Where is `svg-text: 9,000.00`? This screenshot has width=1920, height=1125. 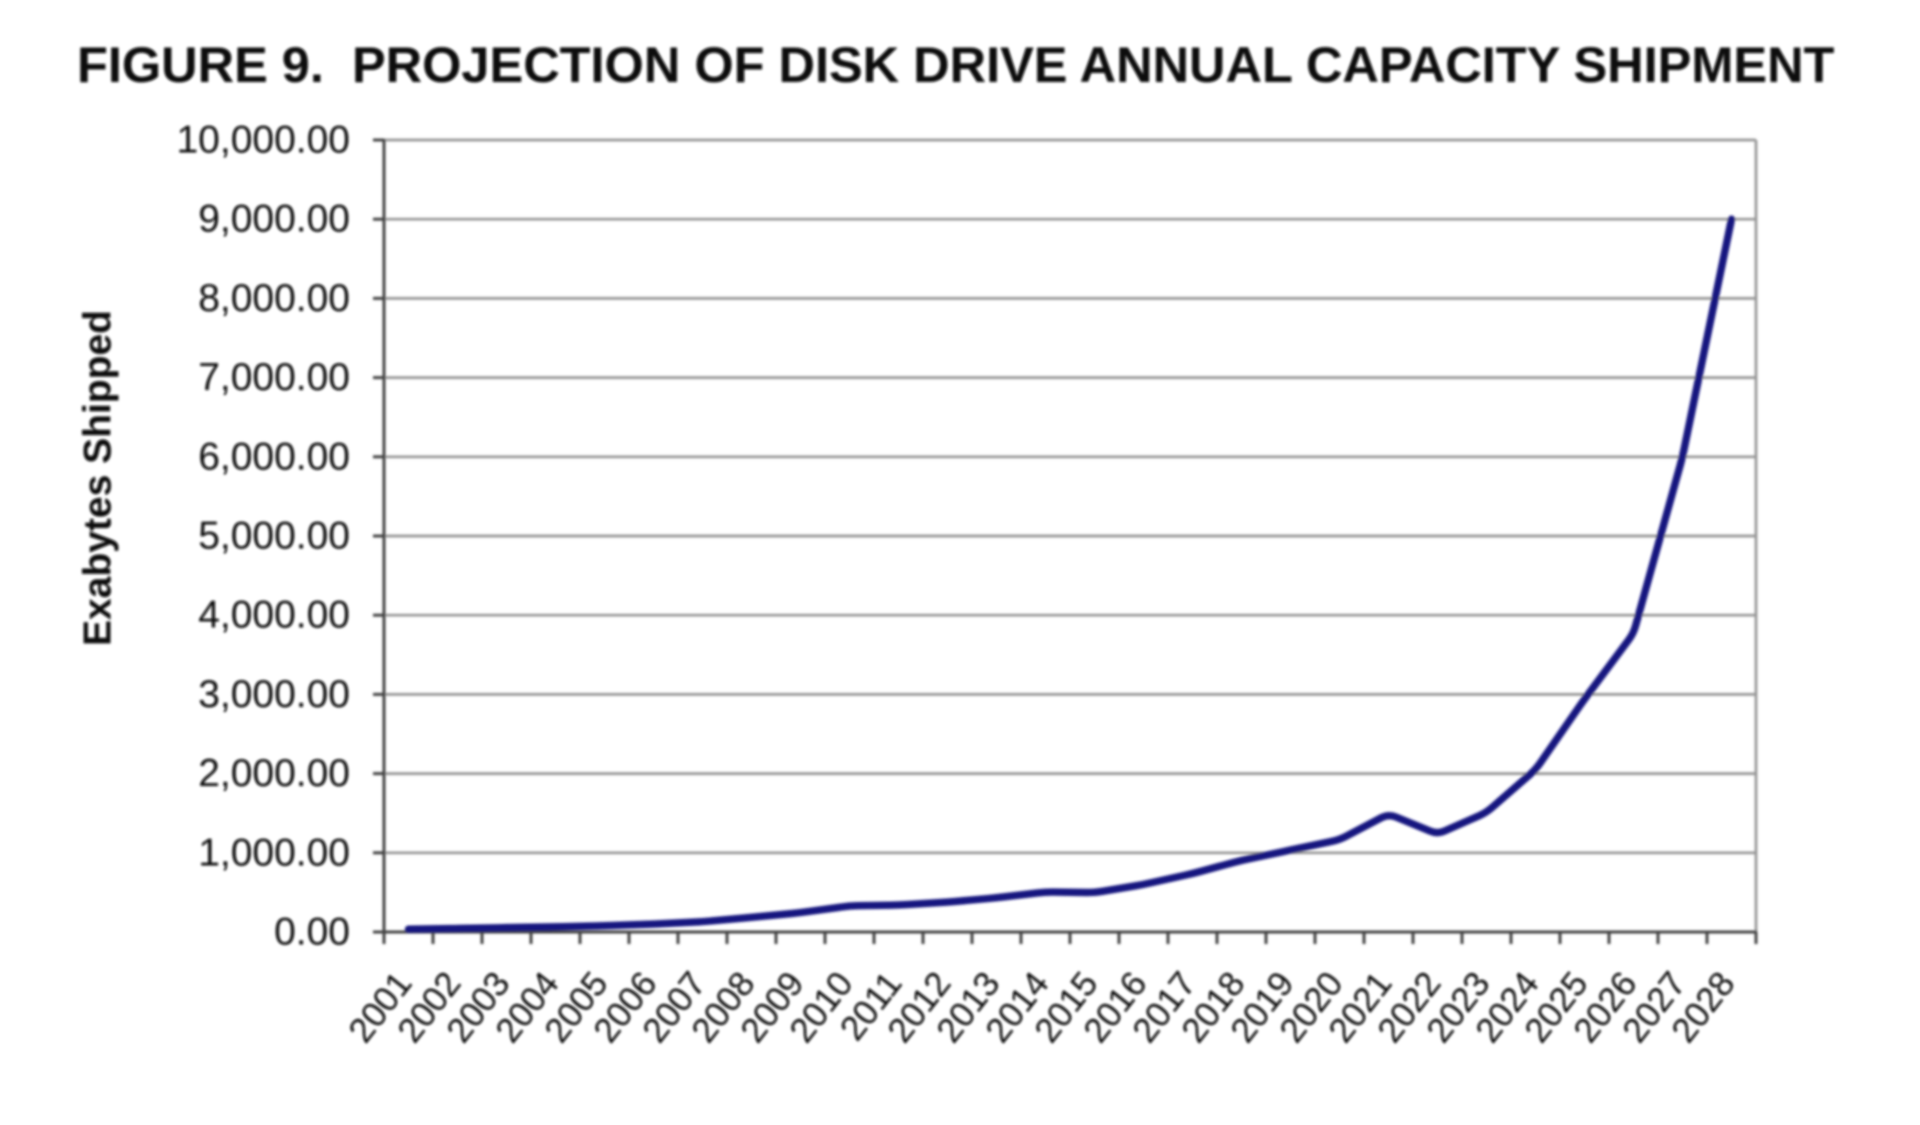 svg-text: 9,000.00 is located at coordinates (274, 219).